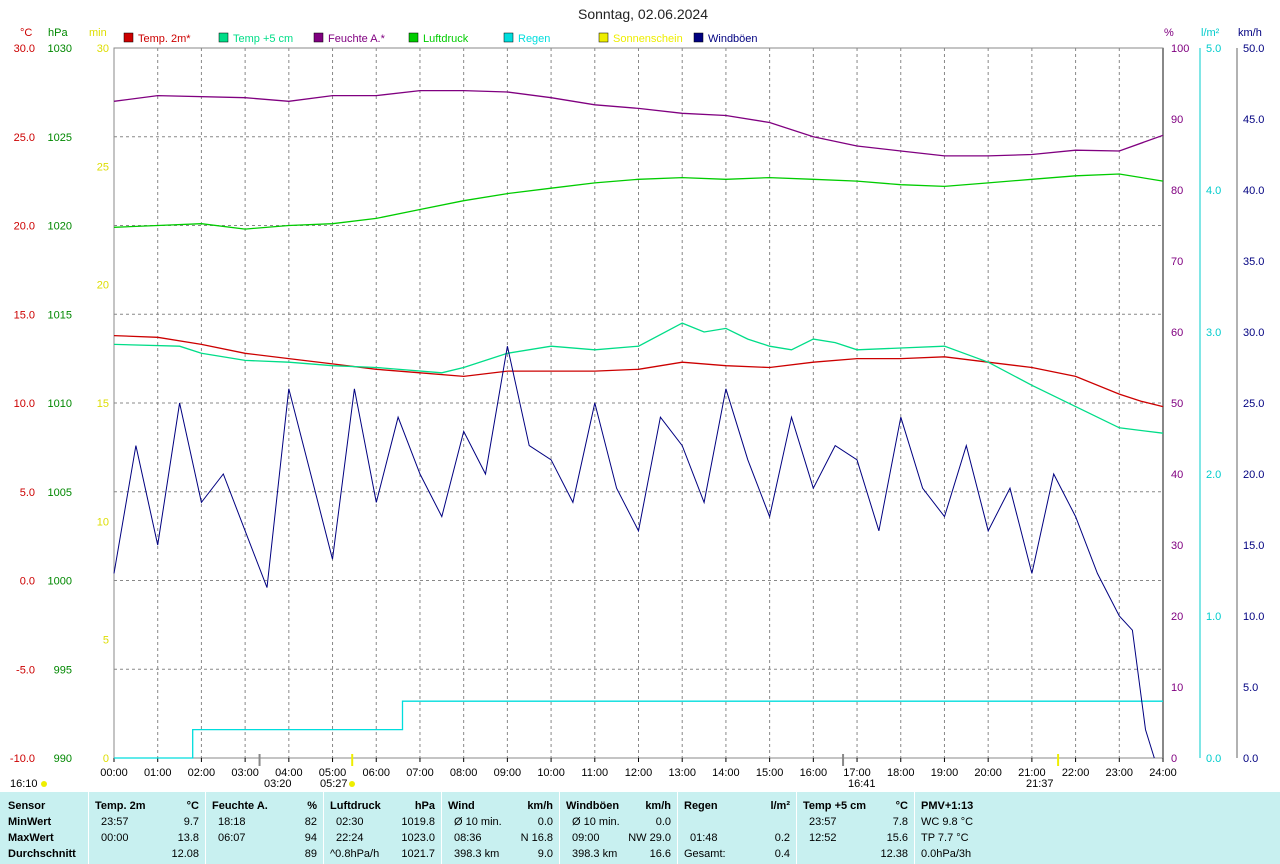 The height and width of the screenshot is (864, 1280). Describe the element at coordinates (334, 784) in the screenshot. I see `sunrise-label: 05:27` at that location.